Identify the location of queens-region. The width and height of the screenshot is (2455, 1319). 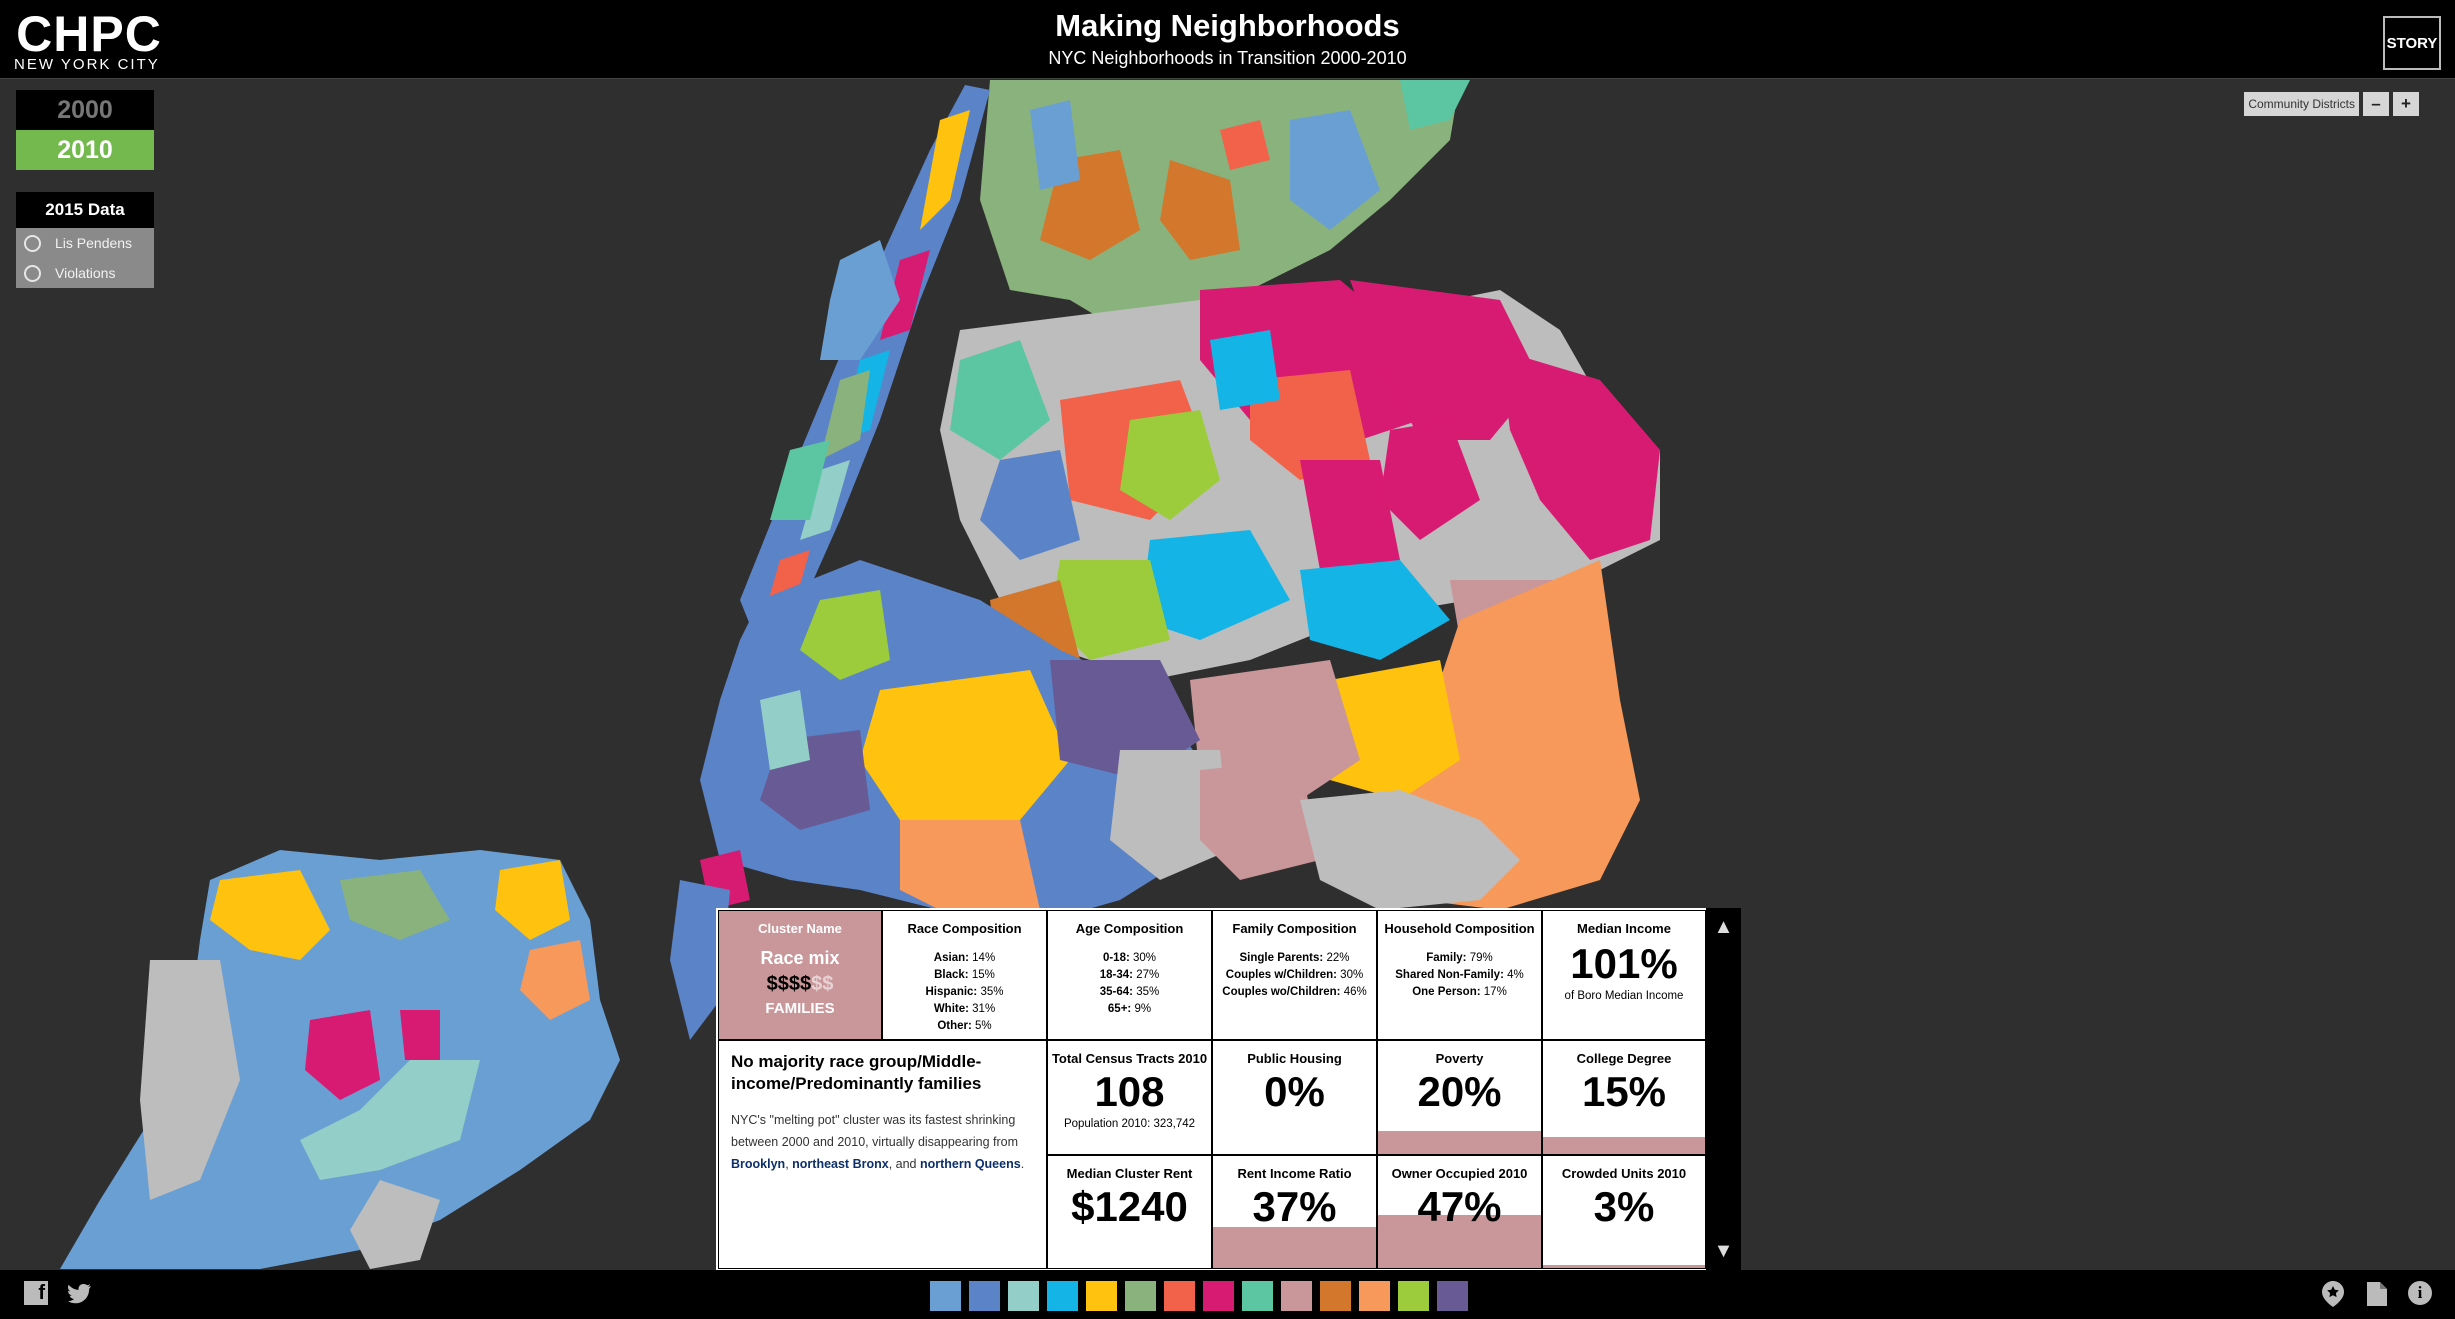
(1300, 595).